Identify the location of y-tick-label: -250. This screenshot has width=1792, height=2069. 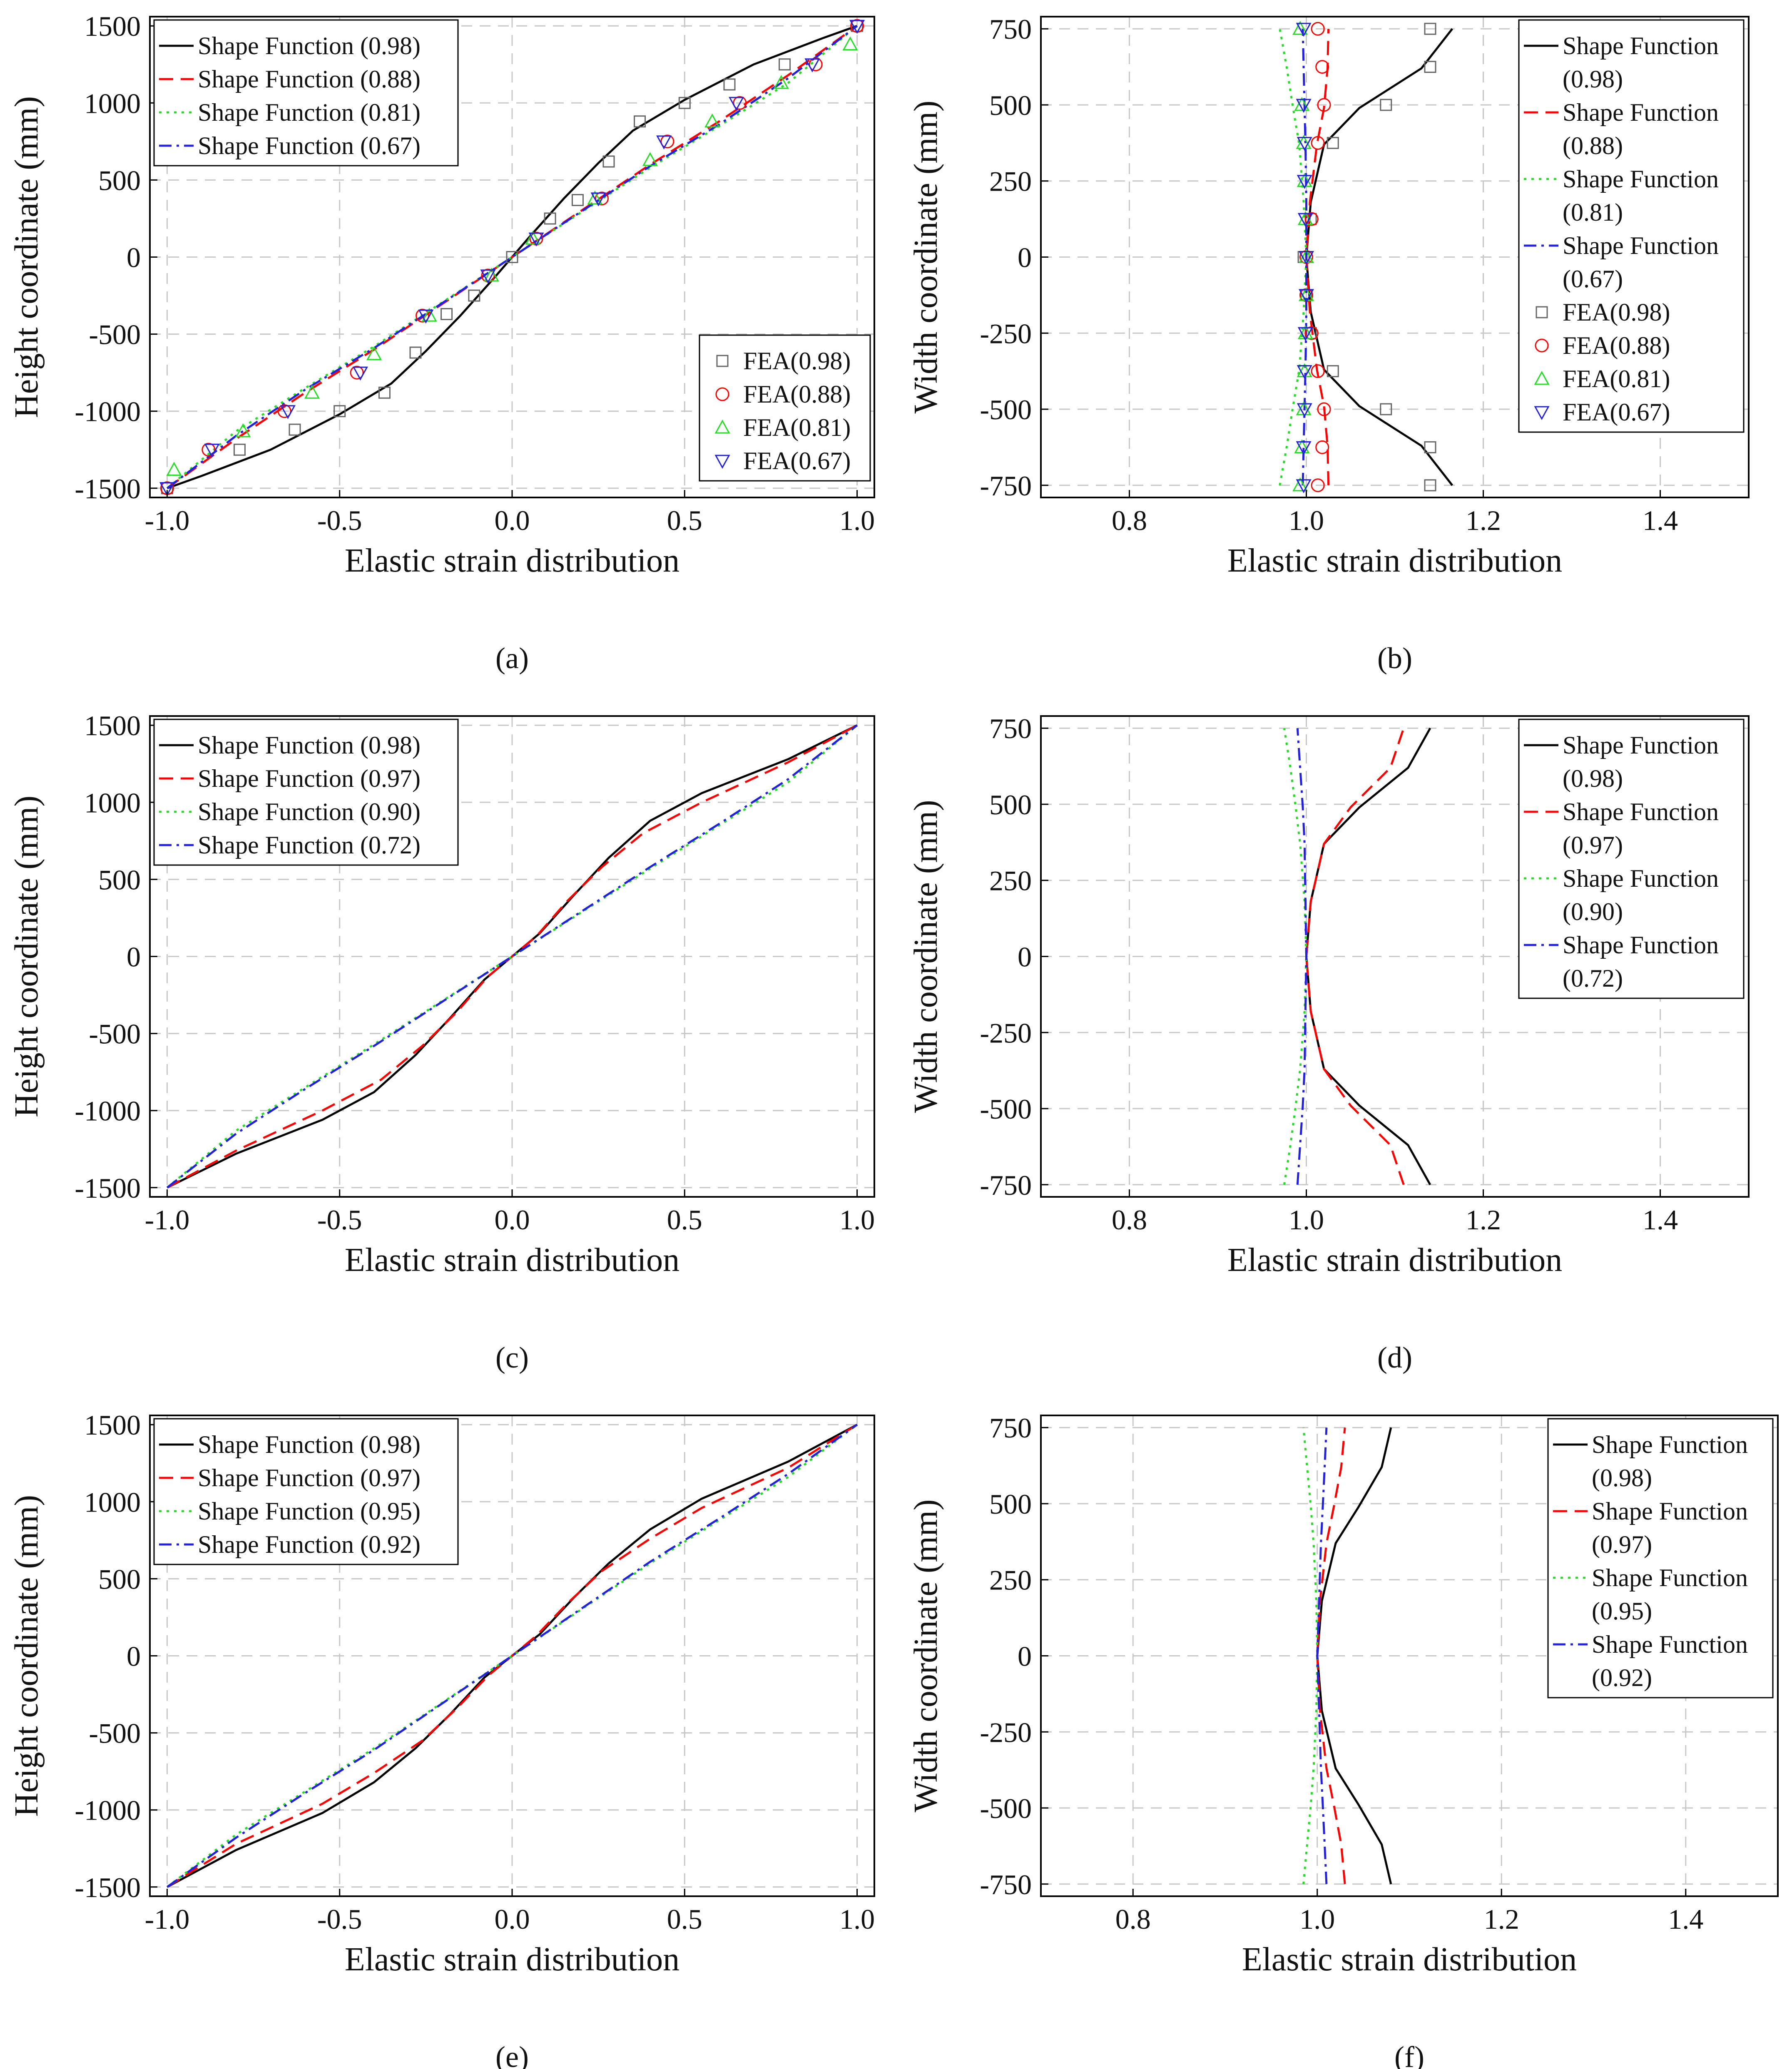
(1006, 333).